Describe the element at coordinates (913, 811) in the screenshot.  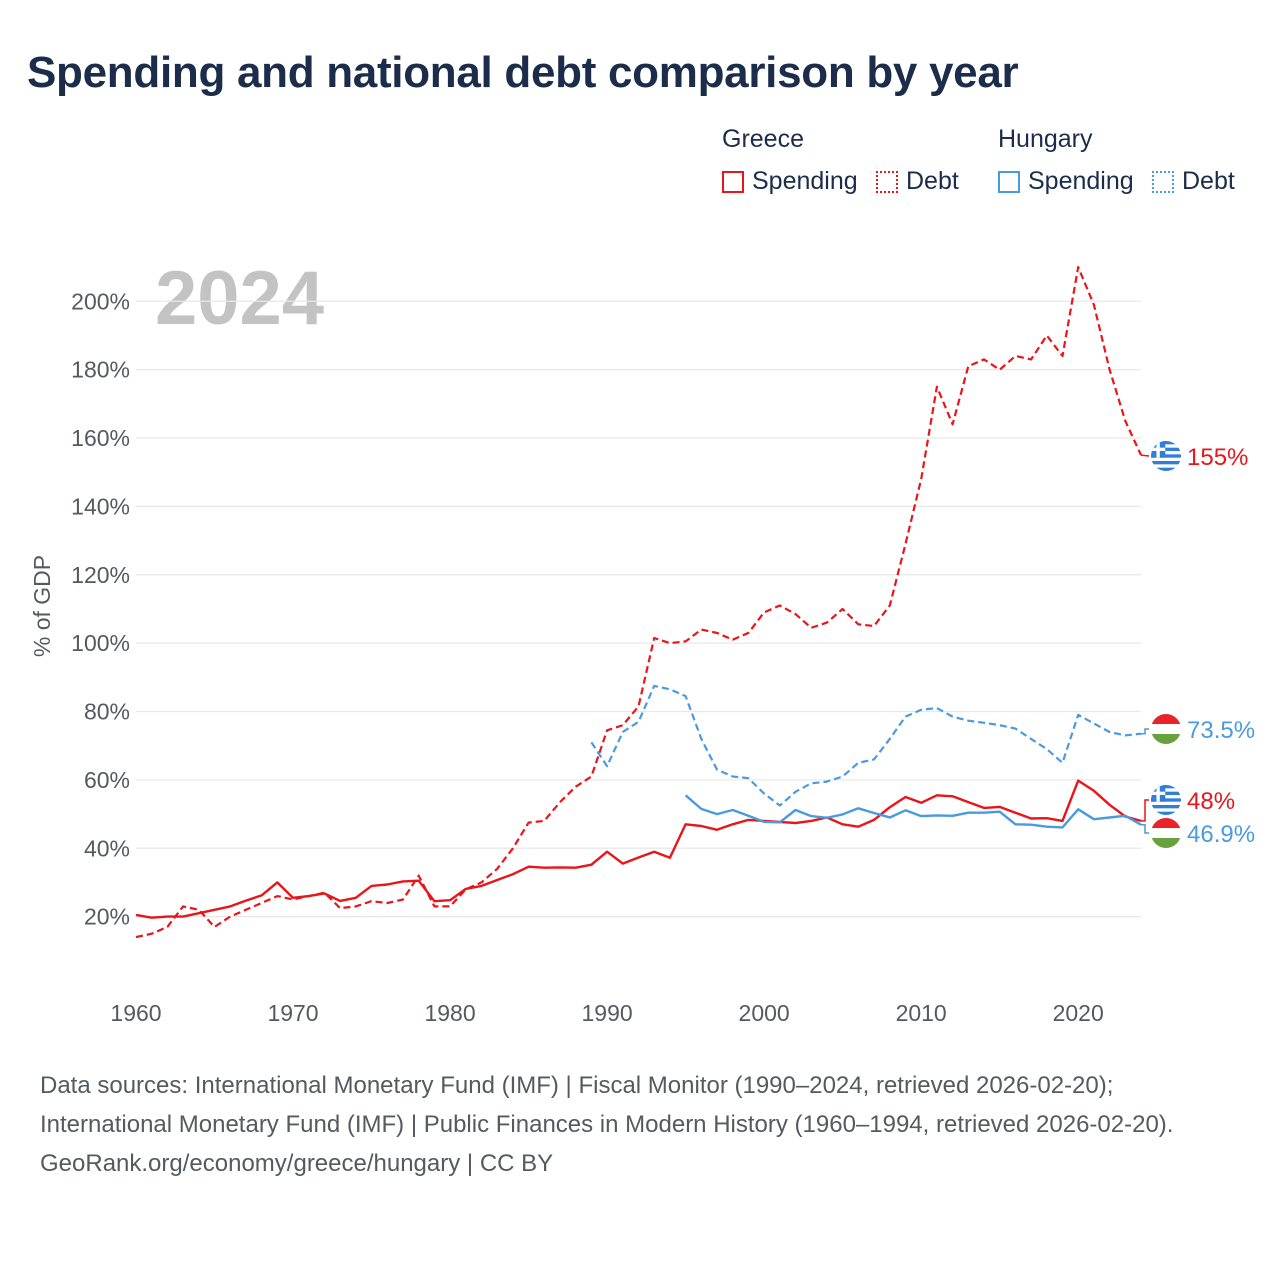
I see `series-line-hungary-spending` at that location.